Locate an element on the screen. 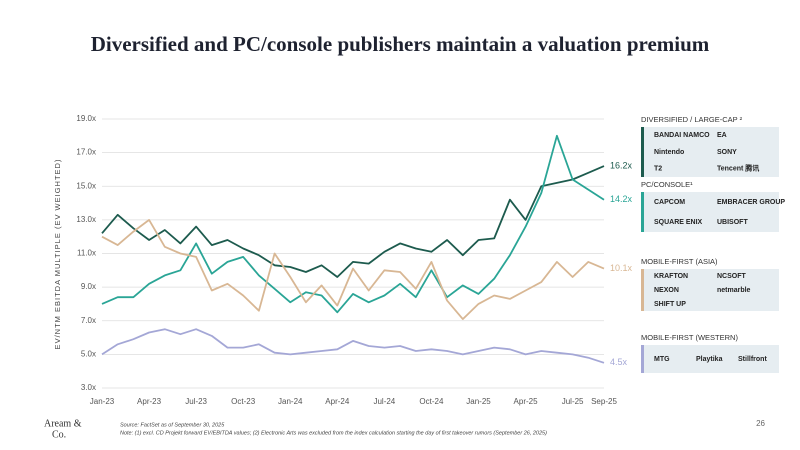  x-tick-label: Apr-25 is located at coordinates (526, 401).